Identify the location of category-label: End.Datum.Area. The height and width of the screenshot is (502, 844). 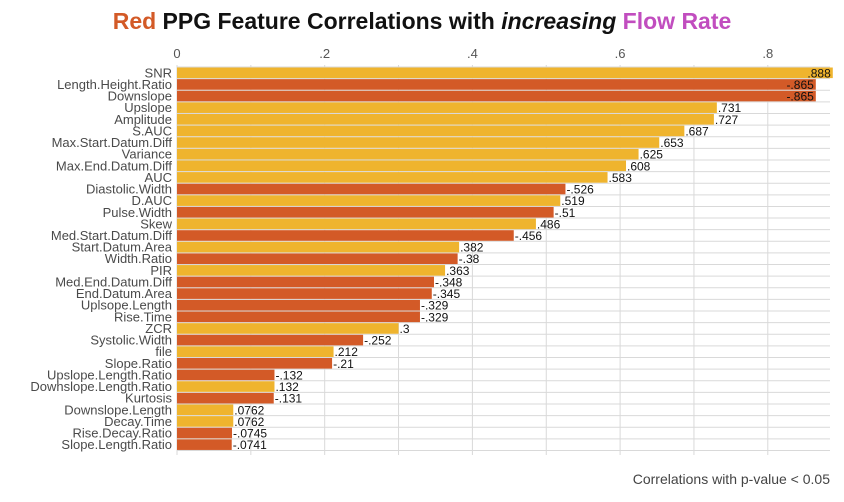
(124, 293).